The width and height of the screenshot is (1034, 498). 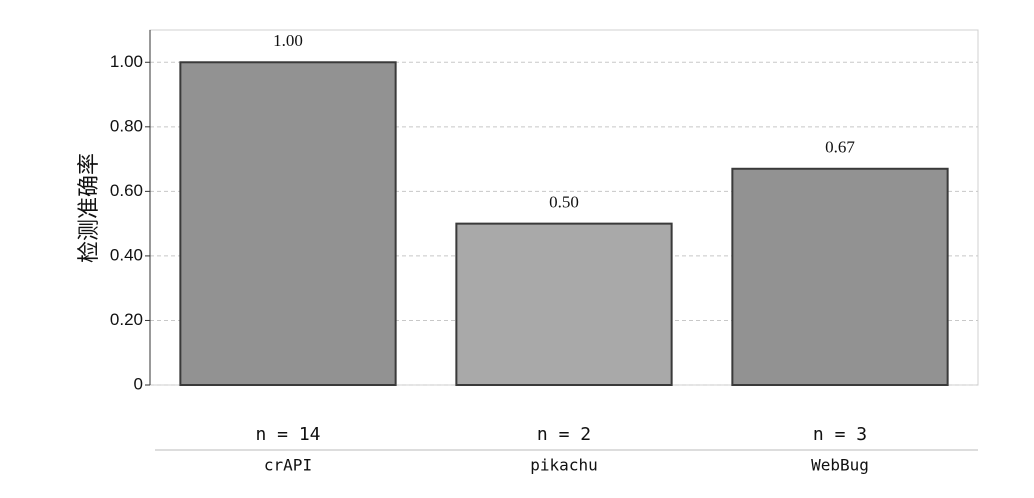 What do you see at coordinates (126, 190) in the screenshot?
I see `y-tick-label: 0.60` at bounding box center [126, 190].